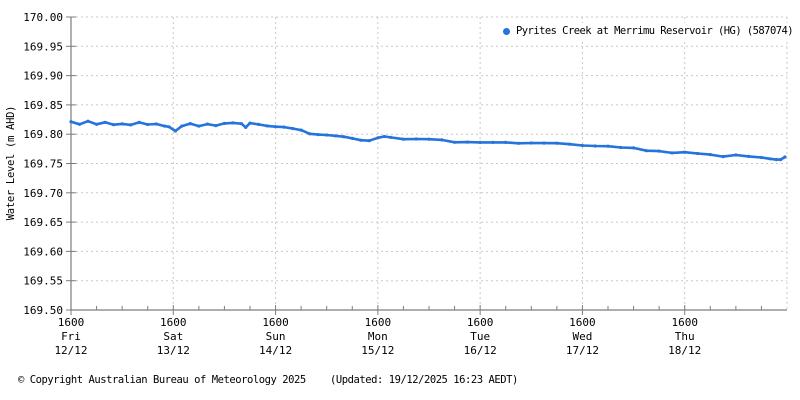 This screenshot has width=800, height=400. Describe the element at coordinates (377, 350) in the screenshot. I see `x-tick-label-date: 15/12` at that location.